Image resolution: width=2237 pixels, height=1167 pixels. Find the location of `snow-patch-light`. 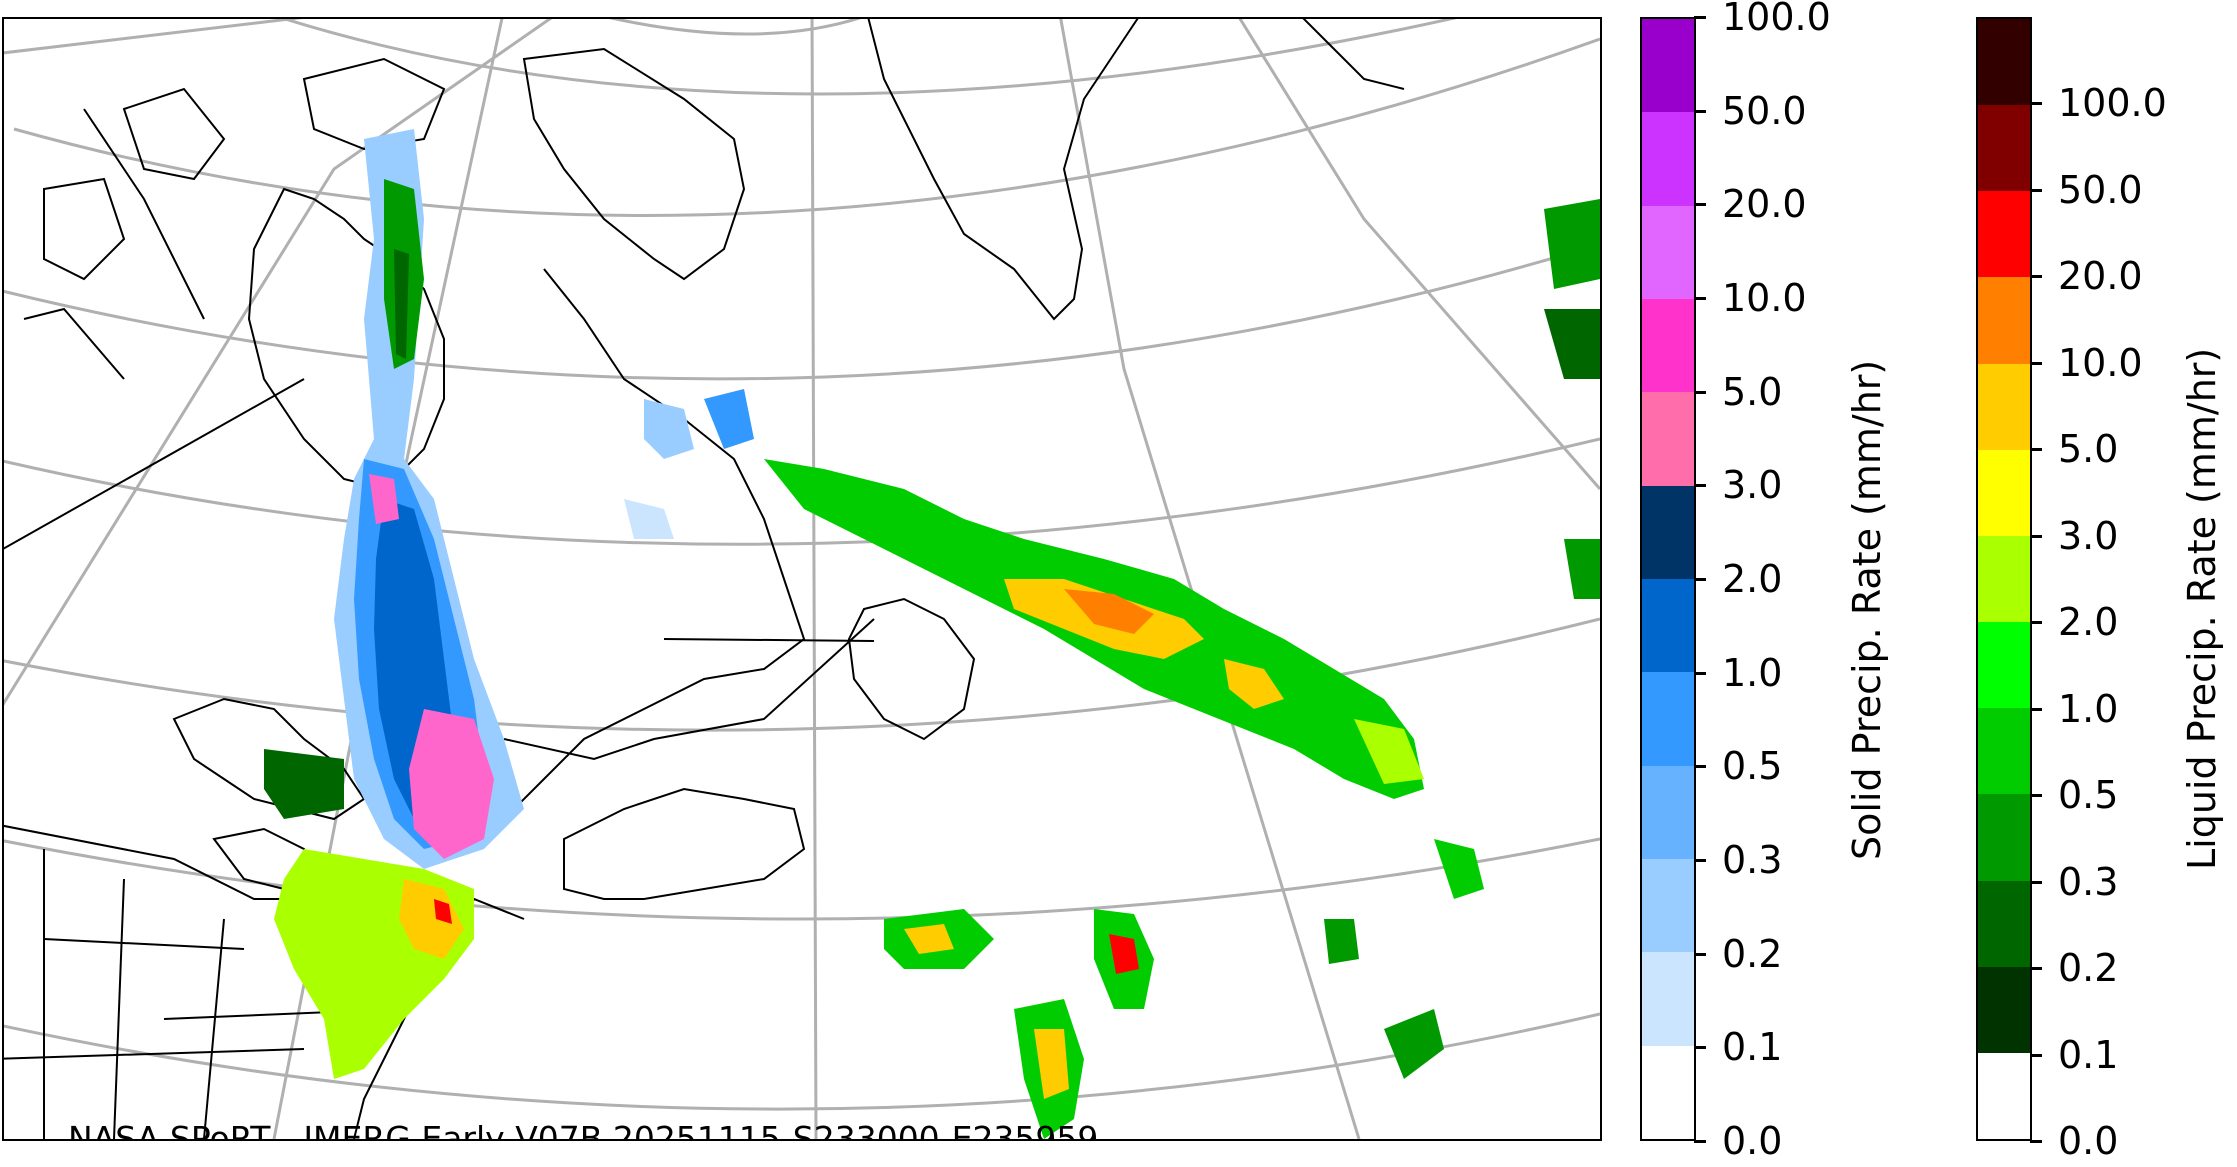

snow-patch-light is located at coordinates (669, 429).